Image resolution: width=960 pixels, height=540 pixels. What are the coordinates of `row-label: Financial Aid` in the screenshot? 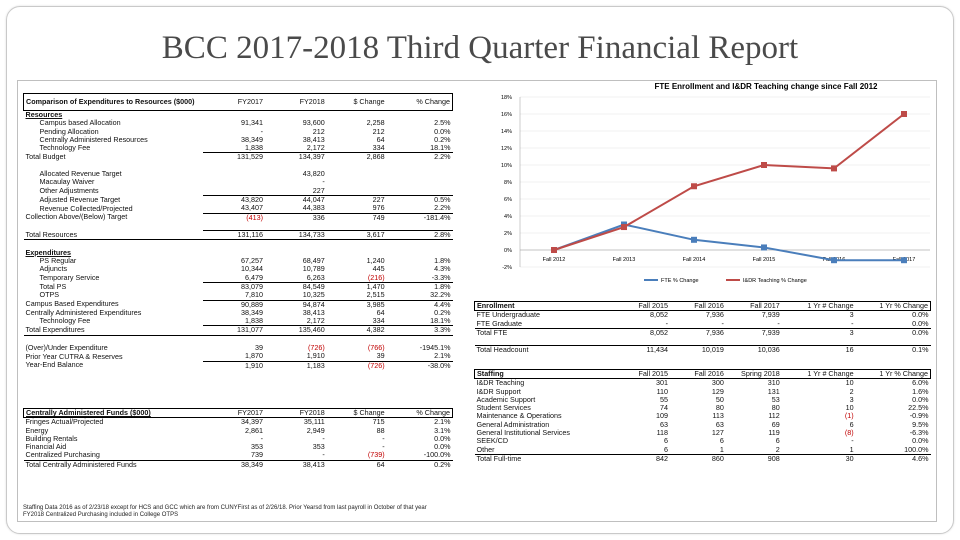 It's located at (46, 447).